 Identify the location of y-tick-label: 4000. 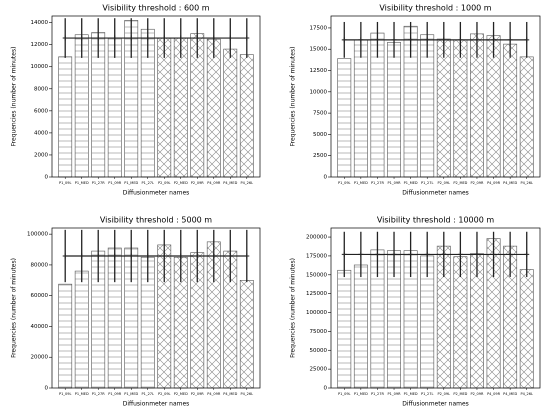
(41, 133).